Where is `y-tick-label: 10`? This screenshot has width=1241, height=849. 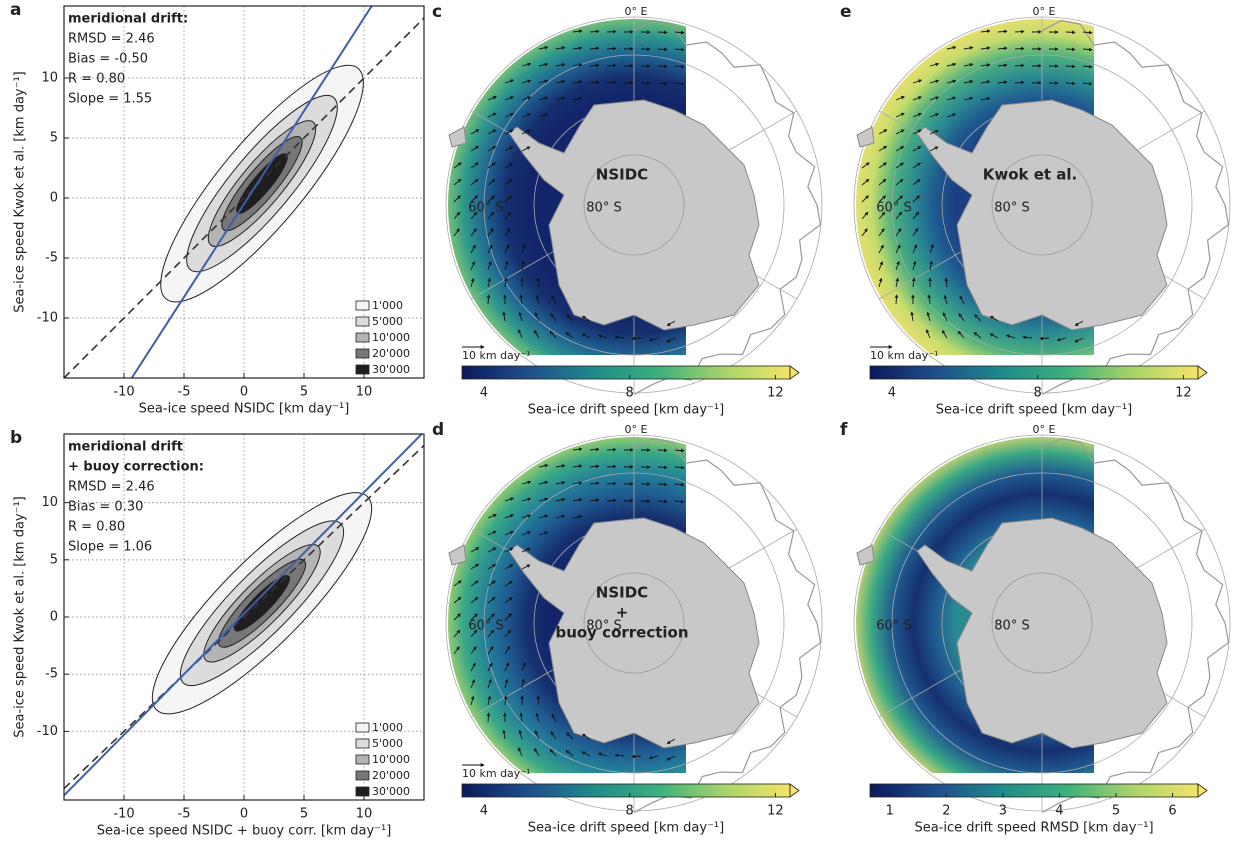 y-tick-label: 10 is located at coordinates (49, 78).